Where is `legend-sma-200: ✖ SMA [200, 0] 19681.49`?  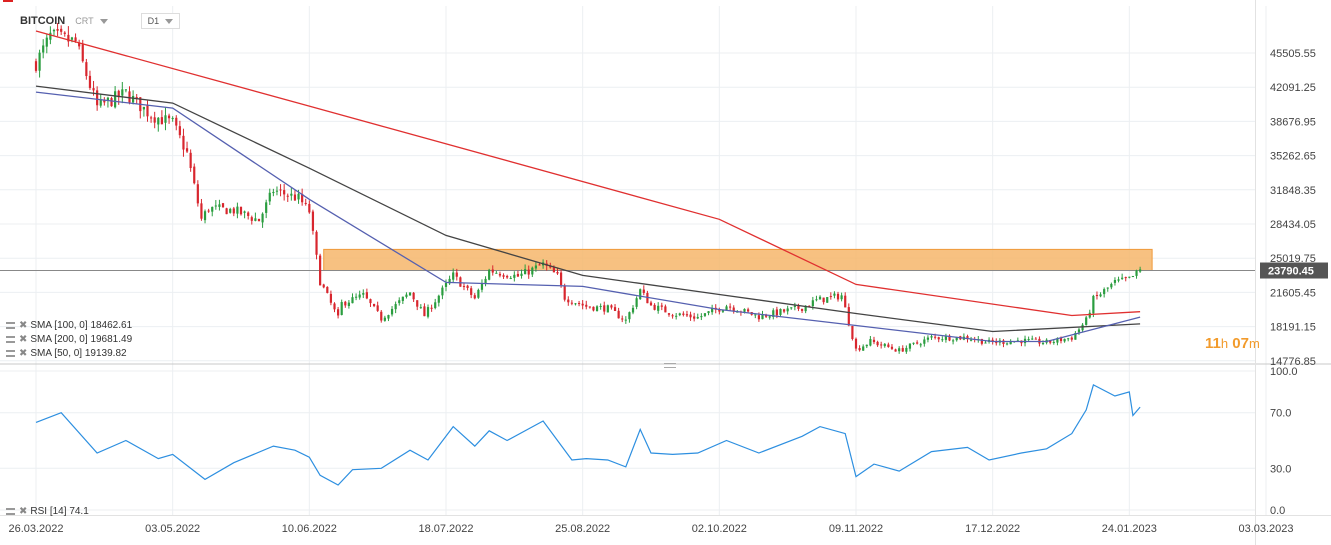
legend-sma-200: ✖ SMA [200, 0] 19681.49 is located at coordinates (69, 339).